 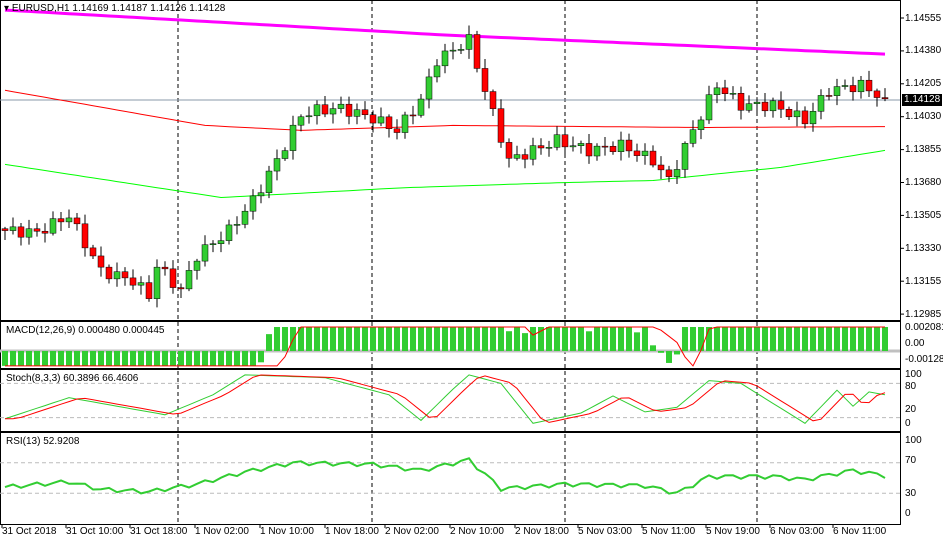 What do you see at coordinates (207, 8) in the screenshot?
I see `close-price: 1.14128` at bounding box center [207, 8].